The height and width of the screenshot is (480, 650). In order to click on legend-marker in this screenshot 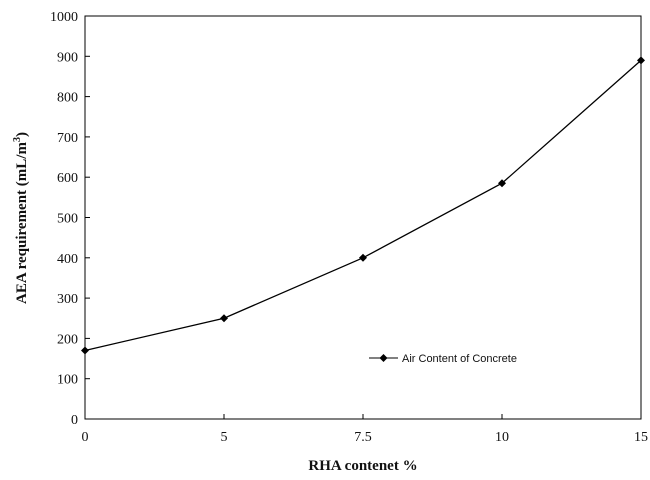, I will do `click(384, 358)`.